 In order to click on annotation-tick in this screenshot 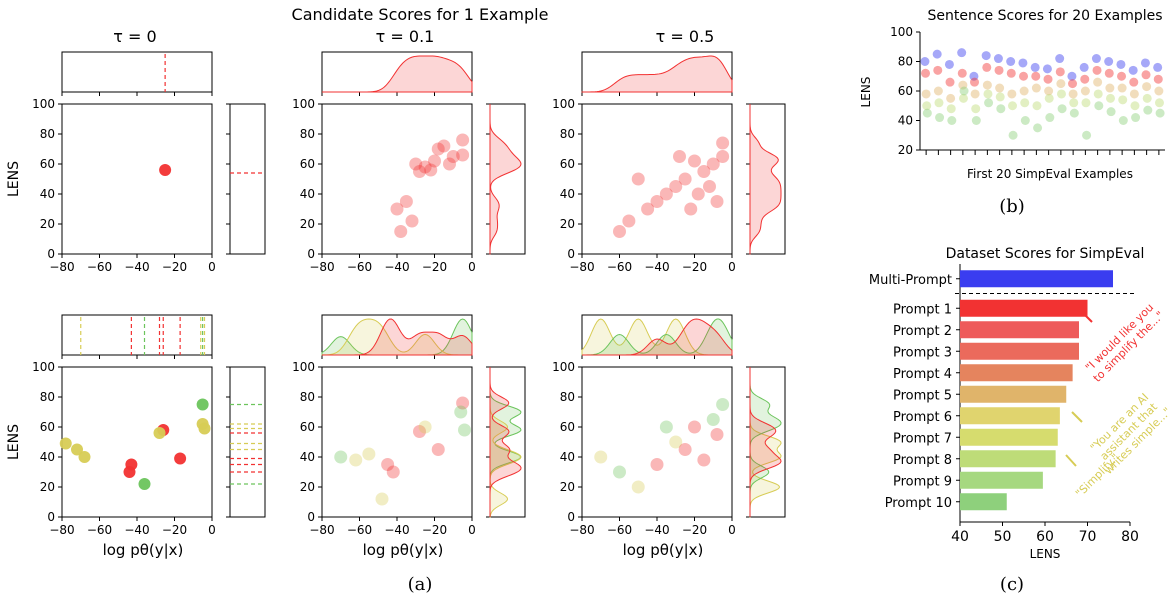, I will do `click(1077, 417)`.